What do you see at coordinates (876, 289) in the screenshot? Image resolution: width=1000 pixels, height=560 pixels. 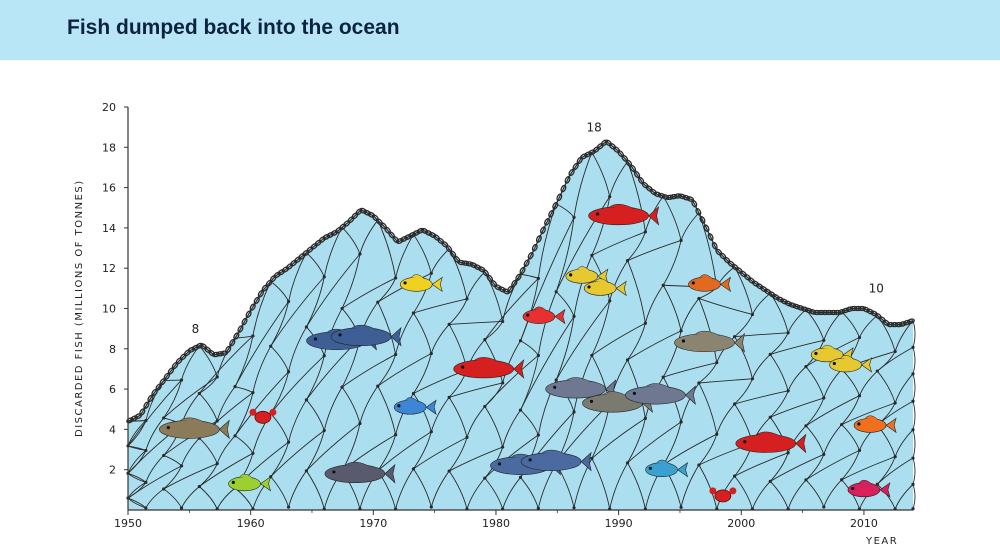 I see `data-label: 10` at bounding box center [876, 289].